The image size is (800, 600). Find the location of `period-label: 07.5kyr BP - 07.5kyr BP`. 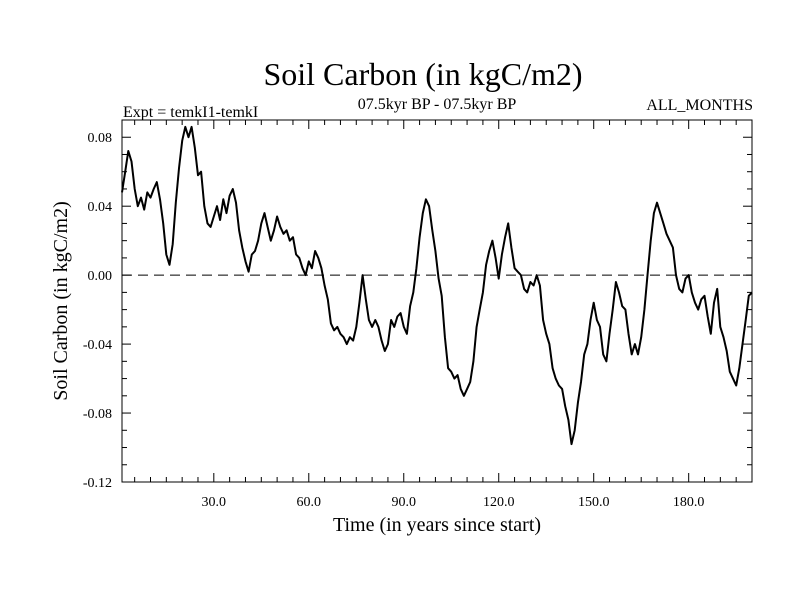

period-label: 07.5kyr BP - 07.5kyr BP is located at coordinates (437, 104).